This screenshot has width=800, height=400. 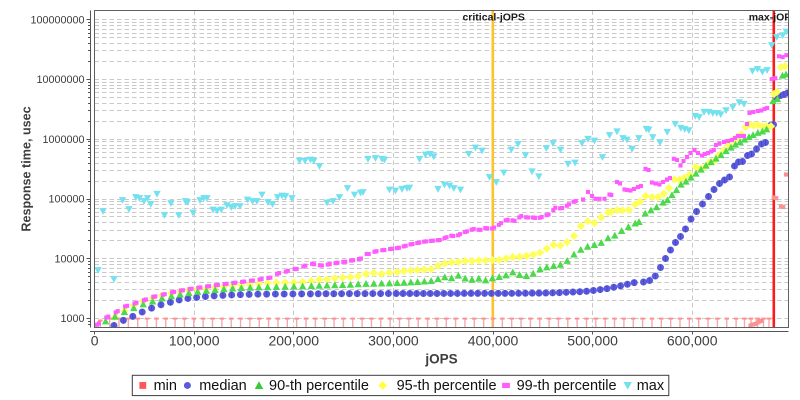 I want to click on svg-text: 100000, so click(x=66, y=200).